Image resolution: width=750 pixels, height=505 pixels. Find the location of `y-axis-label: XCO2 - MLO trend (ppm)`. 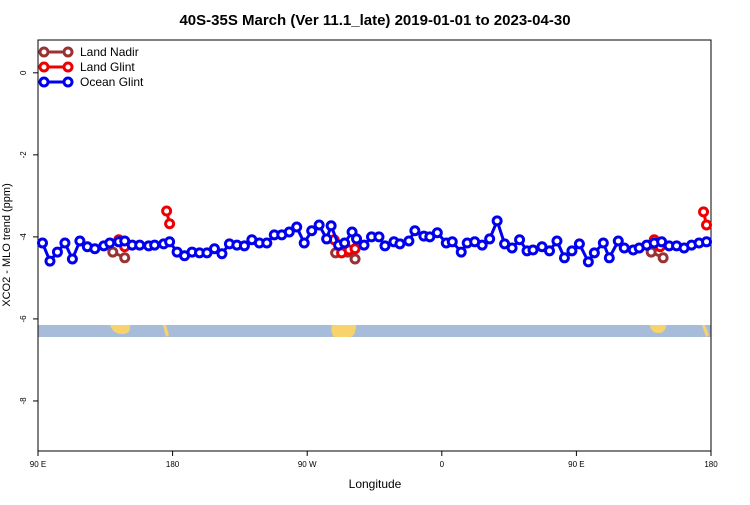

y-axis-label: XCO2 - MLO trend (ppm) is located at coordinates (7, 244).